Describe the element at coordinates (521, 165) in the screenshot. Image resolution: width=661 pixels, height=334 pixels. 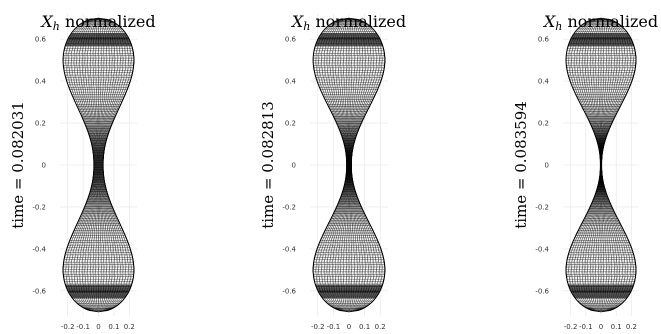
I see `y-axis-label: time = 0.083594` at that location.